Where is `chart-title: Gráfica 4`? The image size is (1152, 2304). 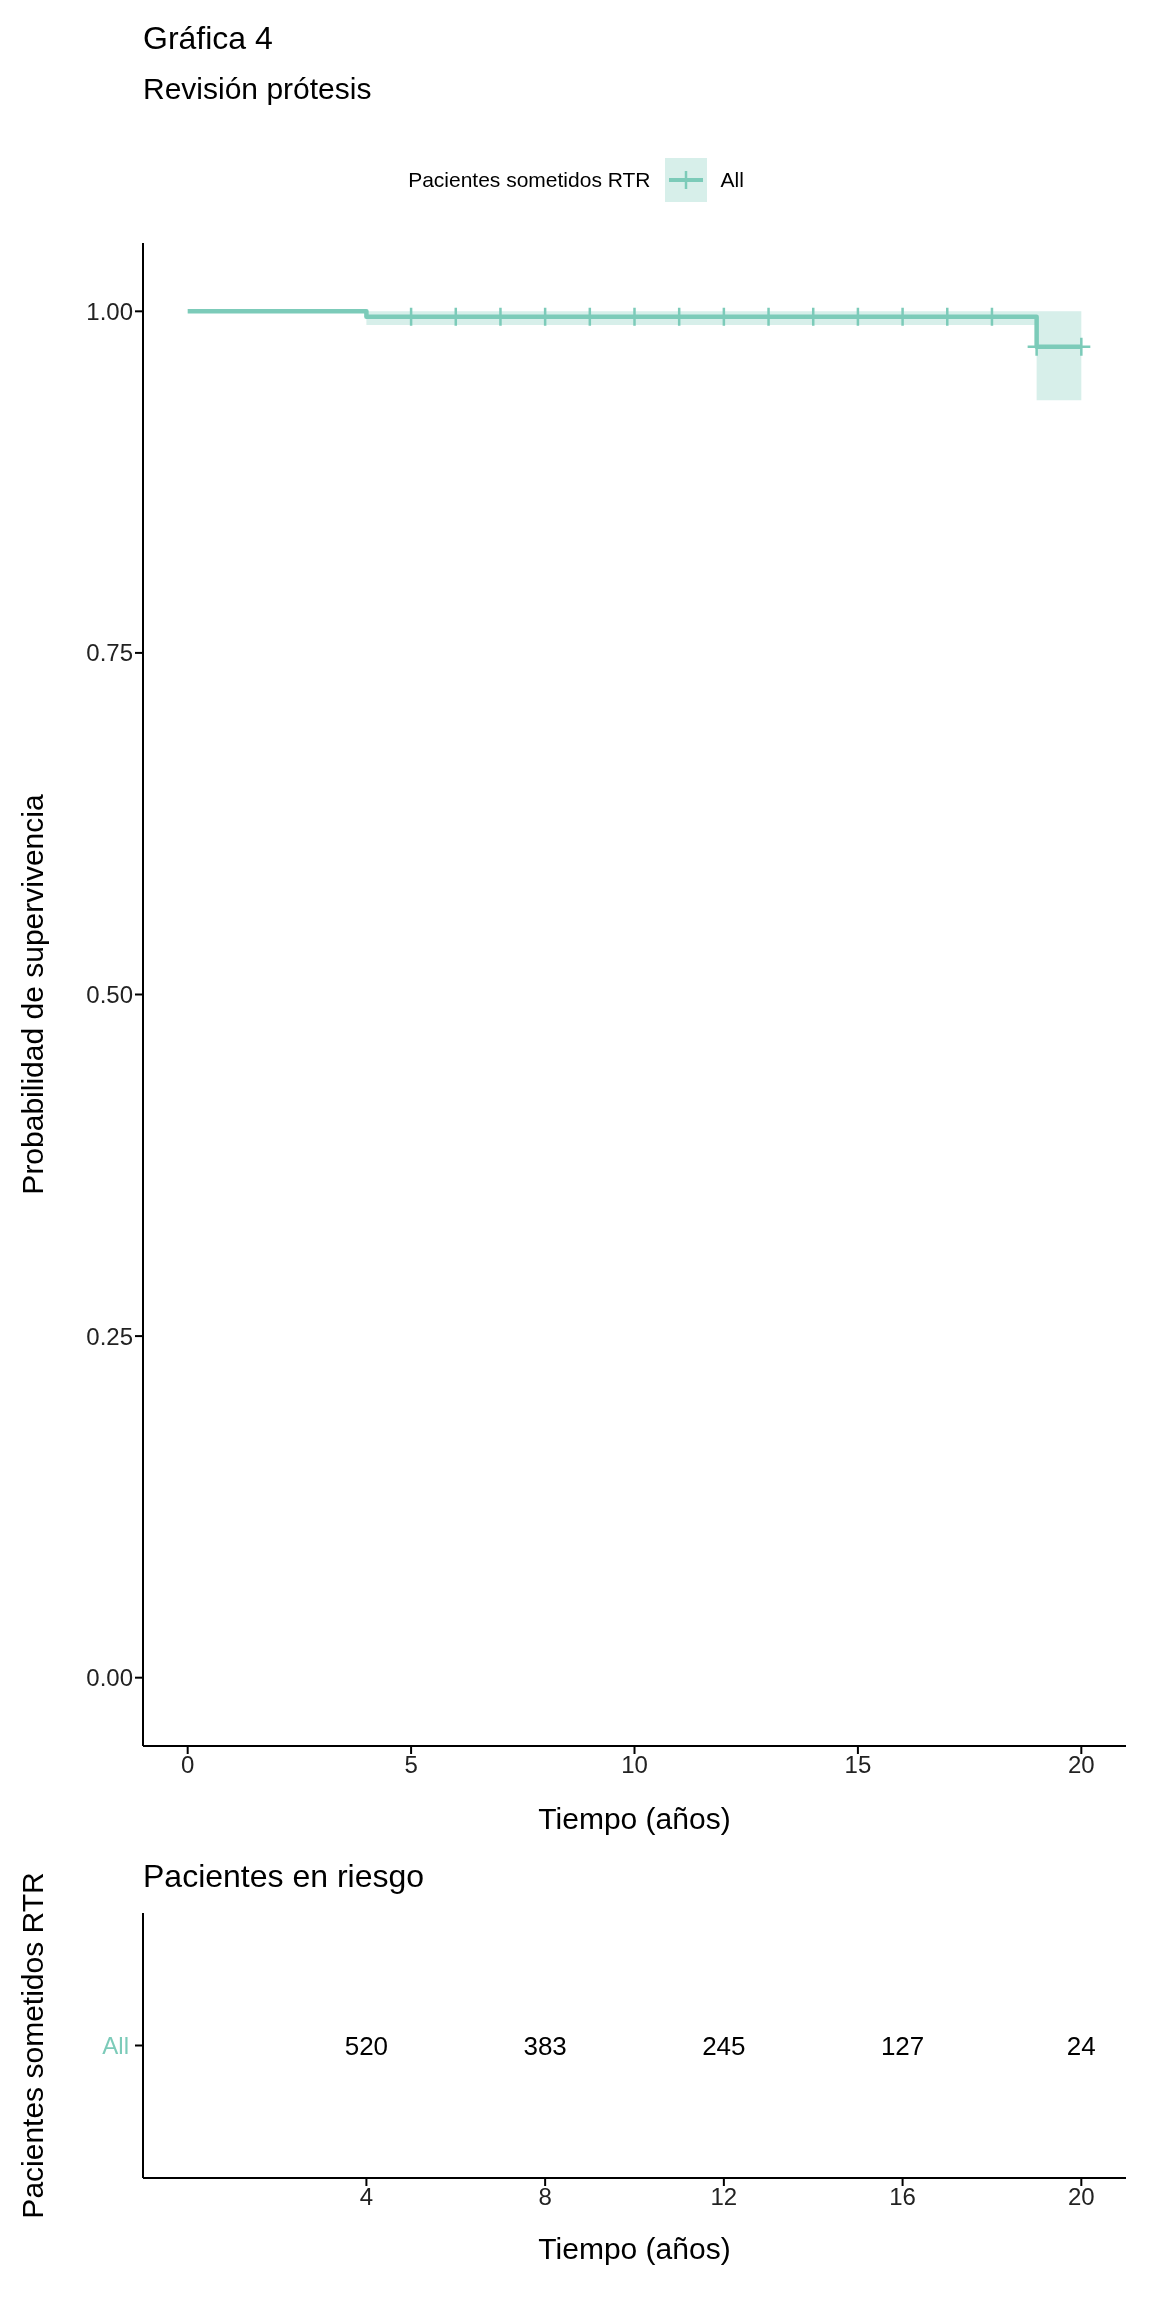 chart-title: Gráfica 4 is located at coordinates (208, 38).